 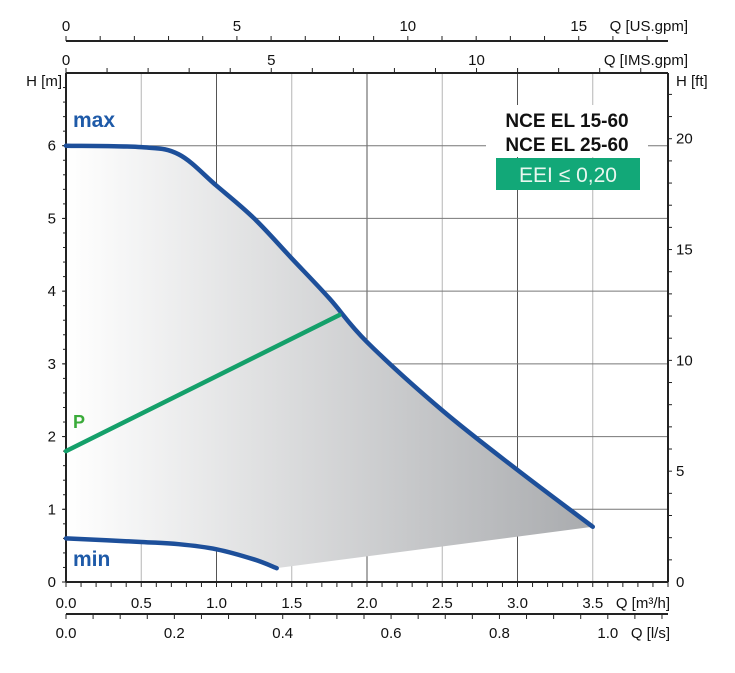 What do you see at coordinates (367, 603) in the screenshot?
I see `x-tick-label: 2.0` at bounding box center [367, 603].